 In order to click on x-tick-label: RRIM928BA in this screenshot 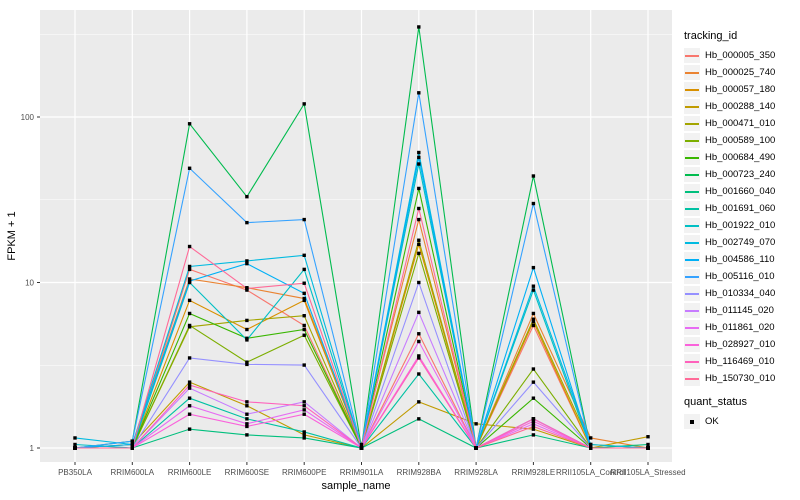, I will do `click(419, 472)`.